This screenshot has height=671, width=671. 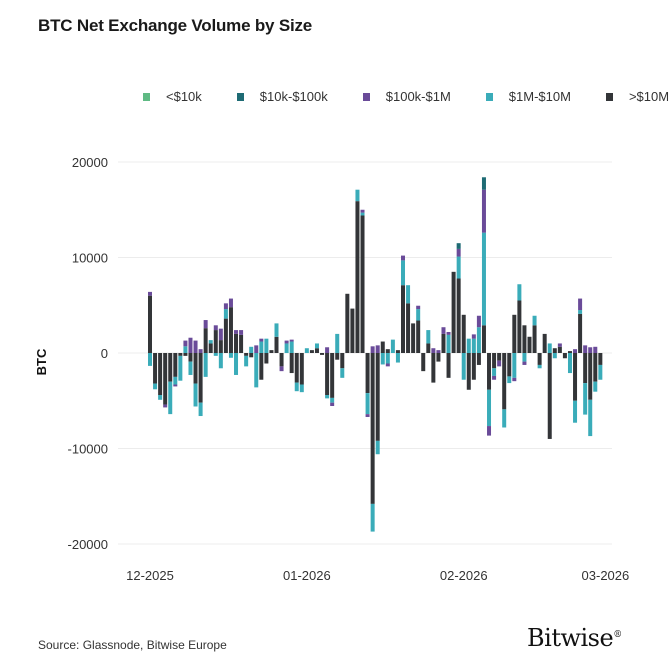 What do you see at coordinates (609, 96) in the screenshot?
I see `legend-swatch` at bounding box center [609, 96].